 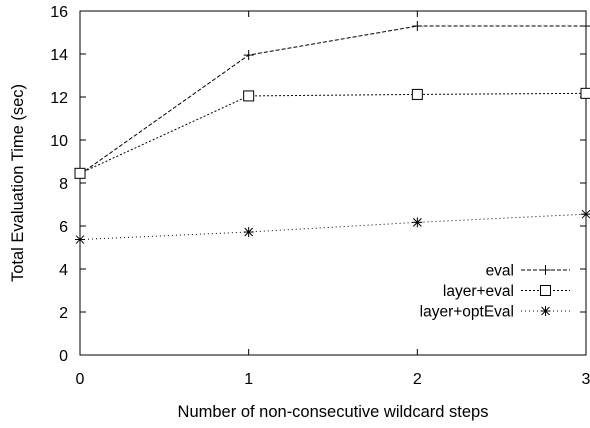 I want to click on y-tick-label: 8, so click(x=63, y=184).